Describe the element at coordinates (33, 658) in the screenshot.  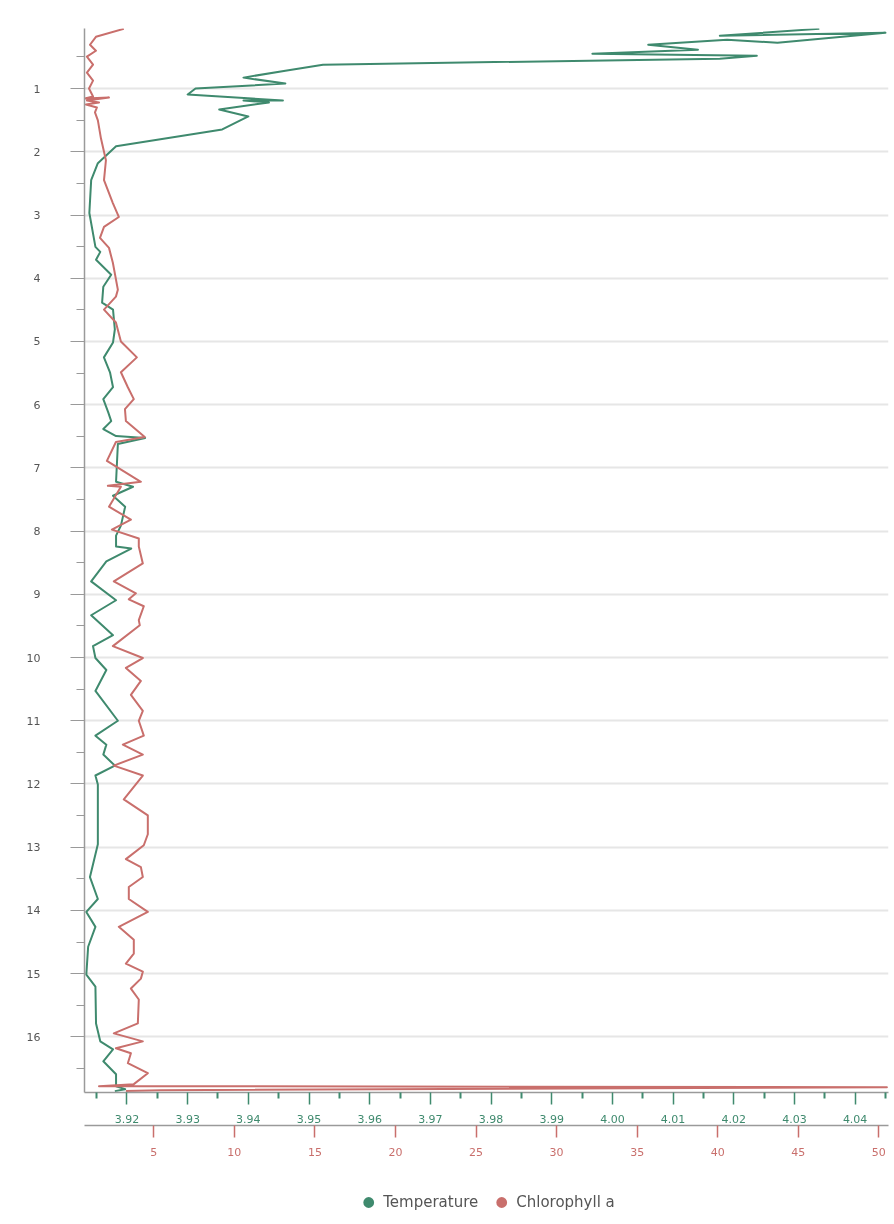
I see `y-tick-label: 10` at that location.